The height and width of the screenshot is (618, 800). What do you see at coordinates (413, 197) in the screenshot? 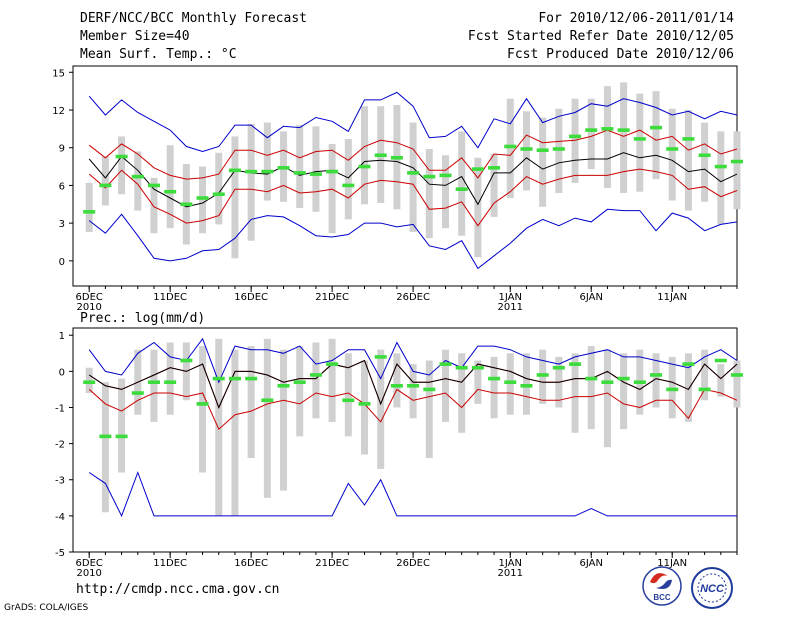
I see `spread-lower-line` at bounding box center [413, 197].